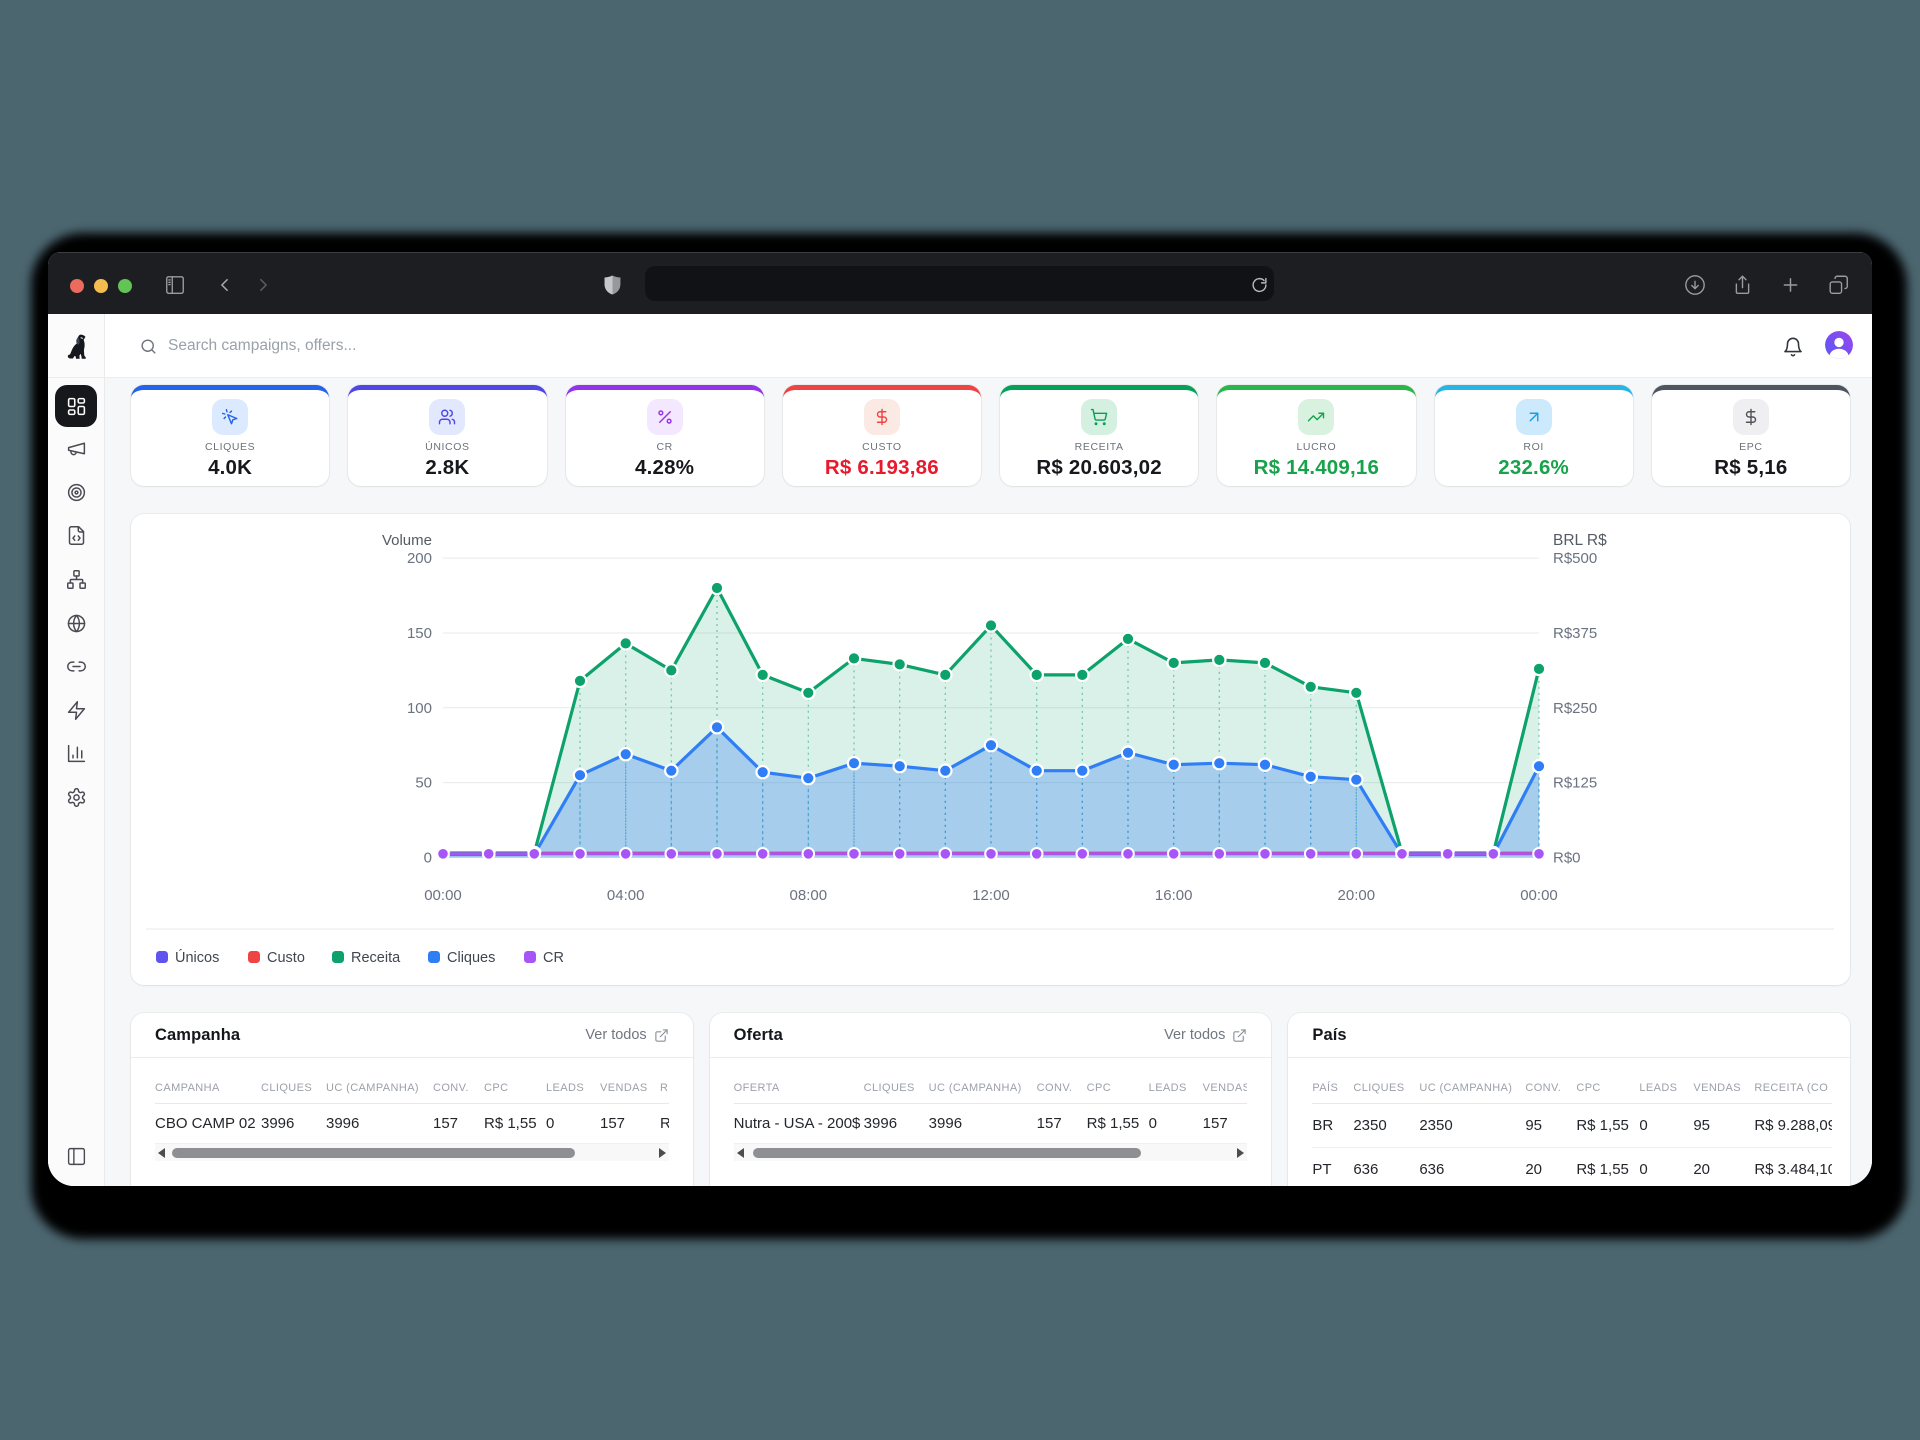 Image resolution: width=1920 pixels, height=1440 pixels. What do you see at coordinates (1575, 558) in the screenshot?
I see `svg-text: R$500` at bounding box center [1575, 558].